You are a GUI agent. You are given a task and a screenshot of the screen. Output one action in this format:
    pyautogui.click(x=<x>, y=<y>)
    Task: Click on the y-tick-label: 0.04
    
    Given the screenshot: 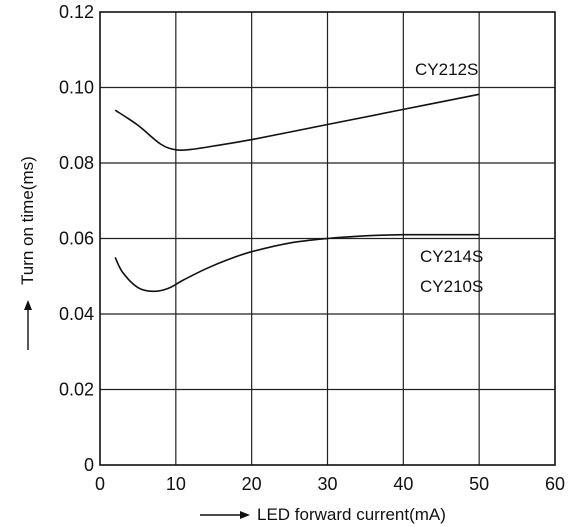 What is the action you would take?
    pyautogui.click(x=76, y=314)
    